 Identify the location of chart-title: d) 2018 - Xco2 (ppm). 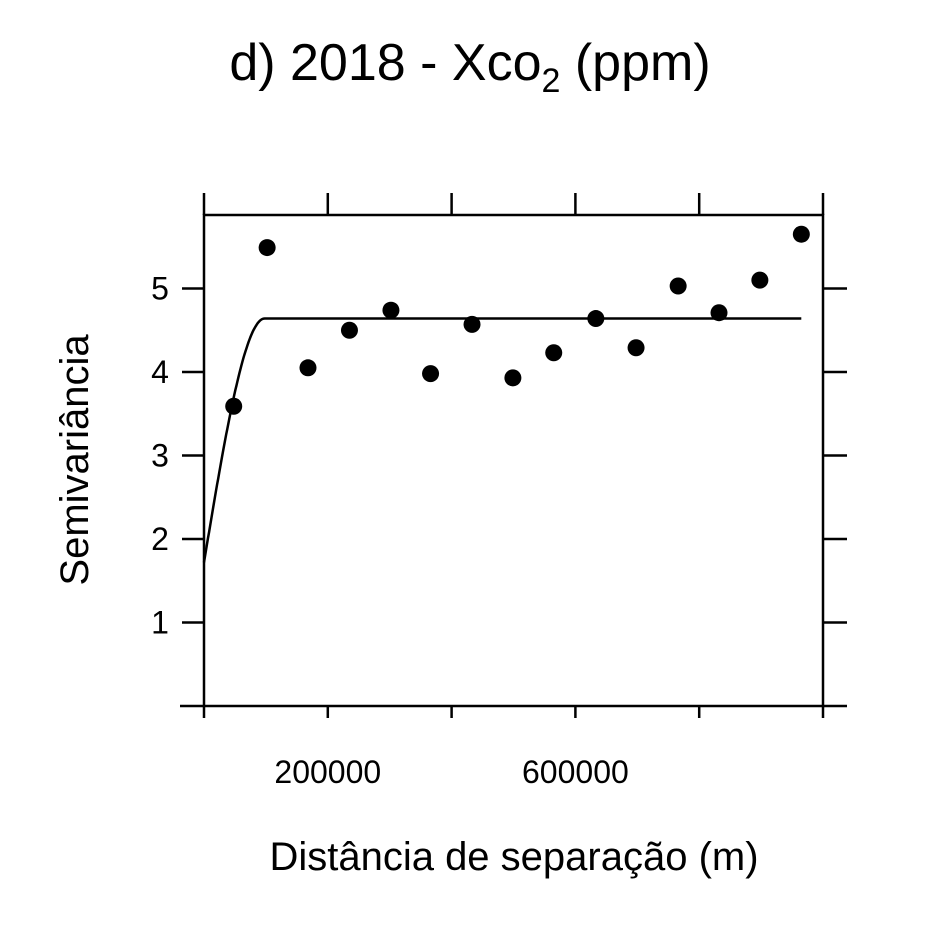
(469, 67).